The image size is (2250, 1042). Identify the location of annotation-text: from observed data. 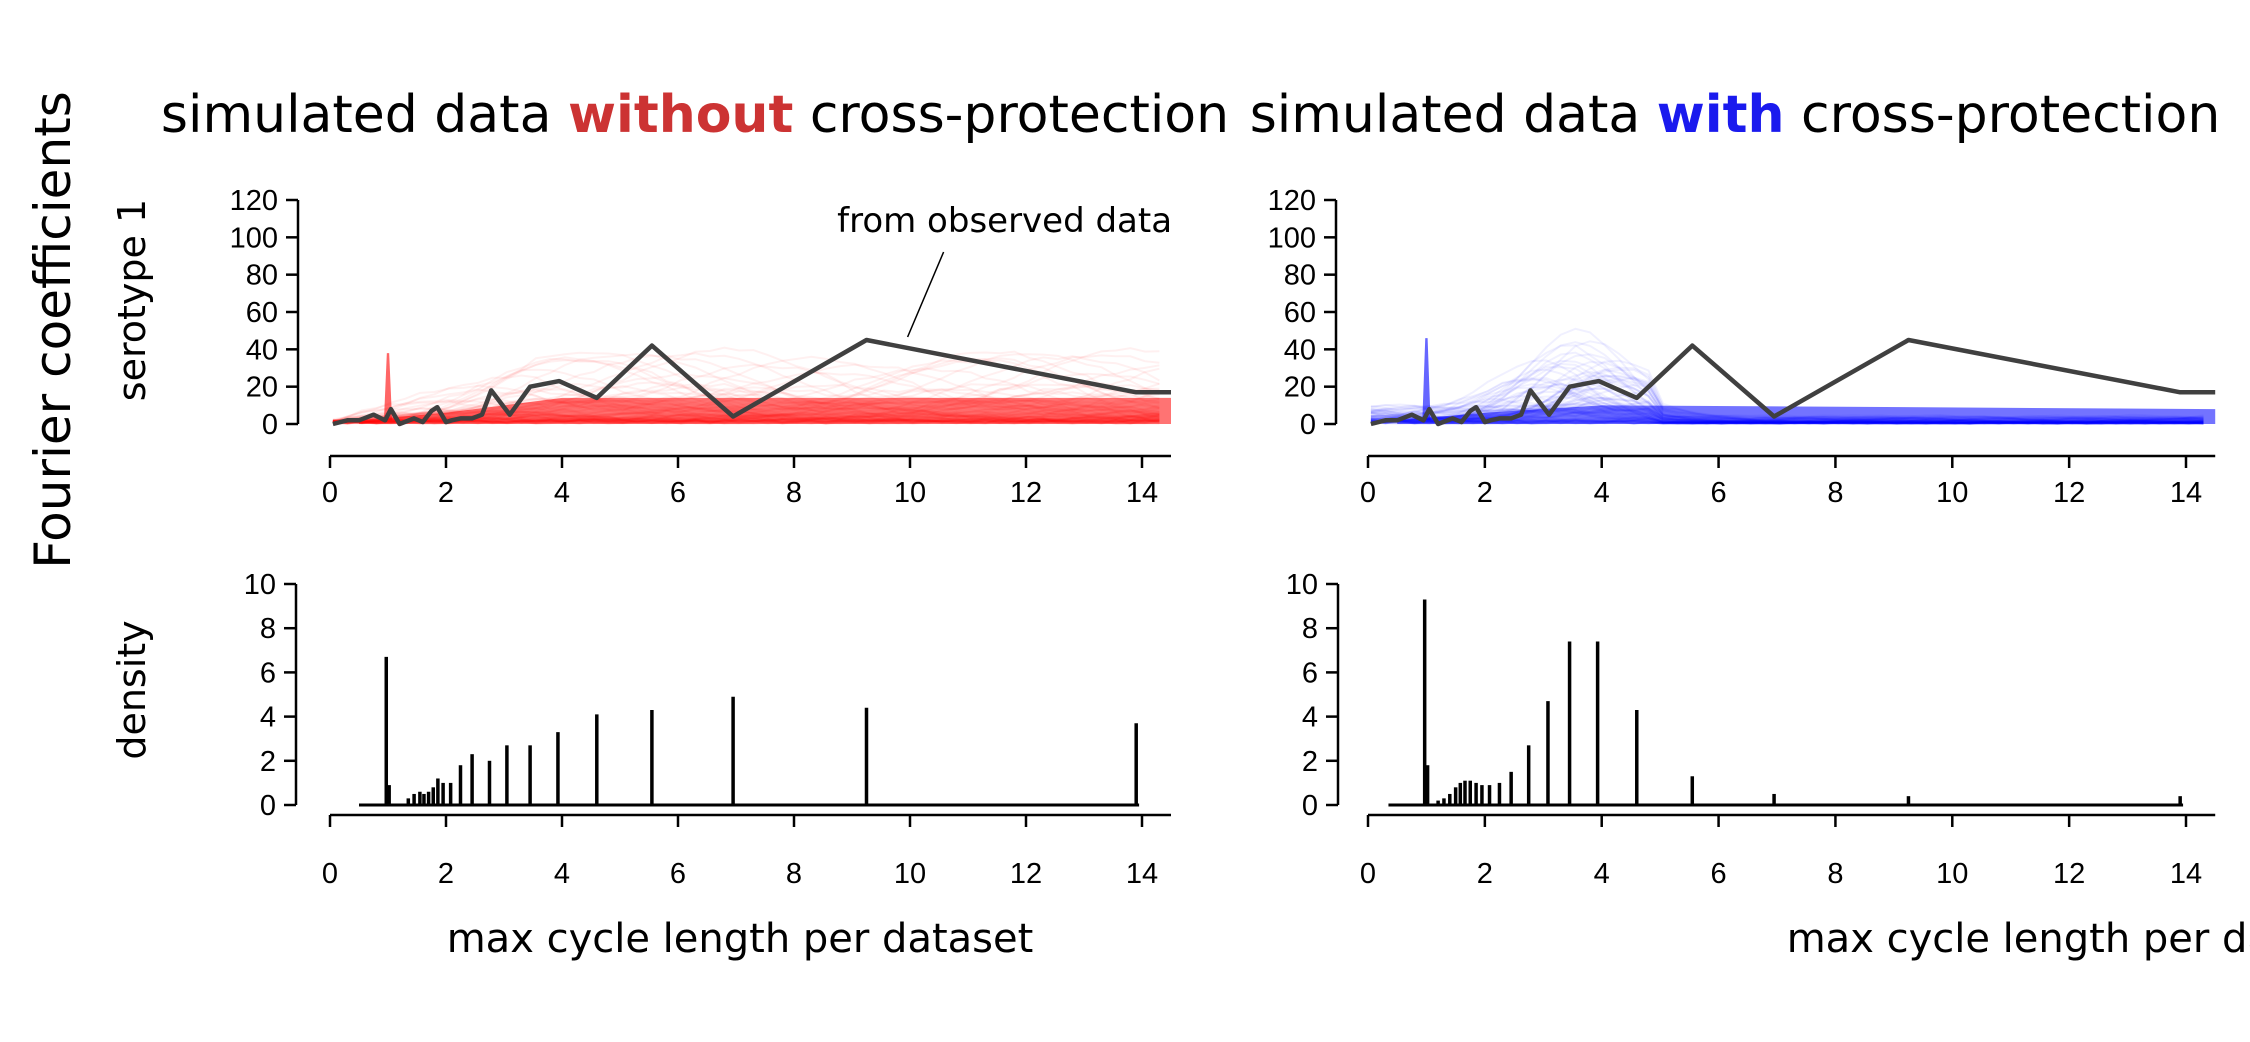
(1004, 221).